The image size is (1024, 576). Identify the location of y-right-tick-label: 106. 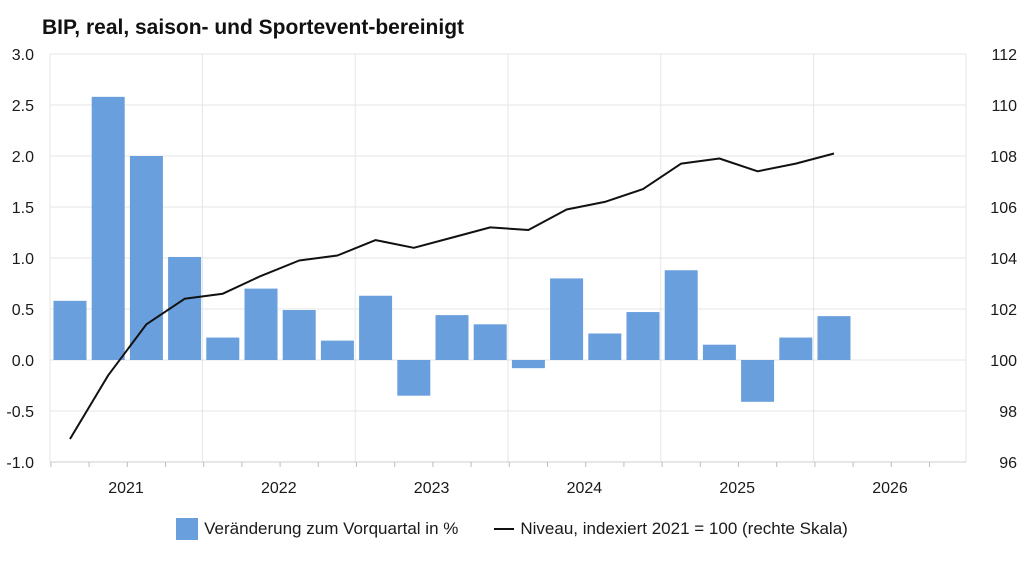
(1003, 208).